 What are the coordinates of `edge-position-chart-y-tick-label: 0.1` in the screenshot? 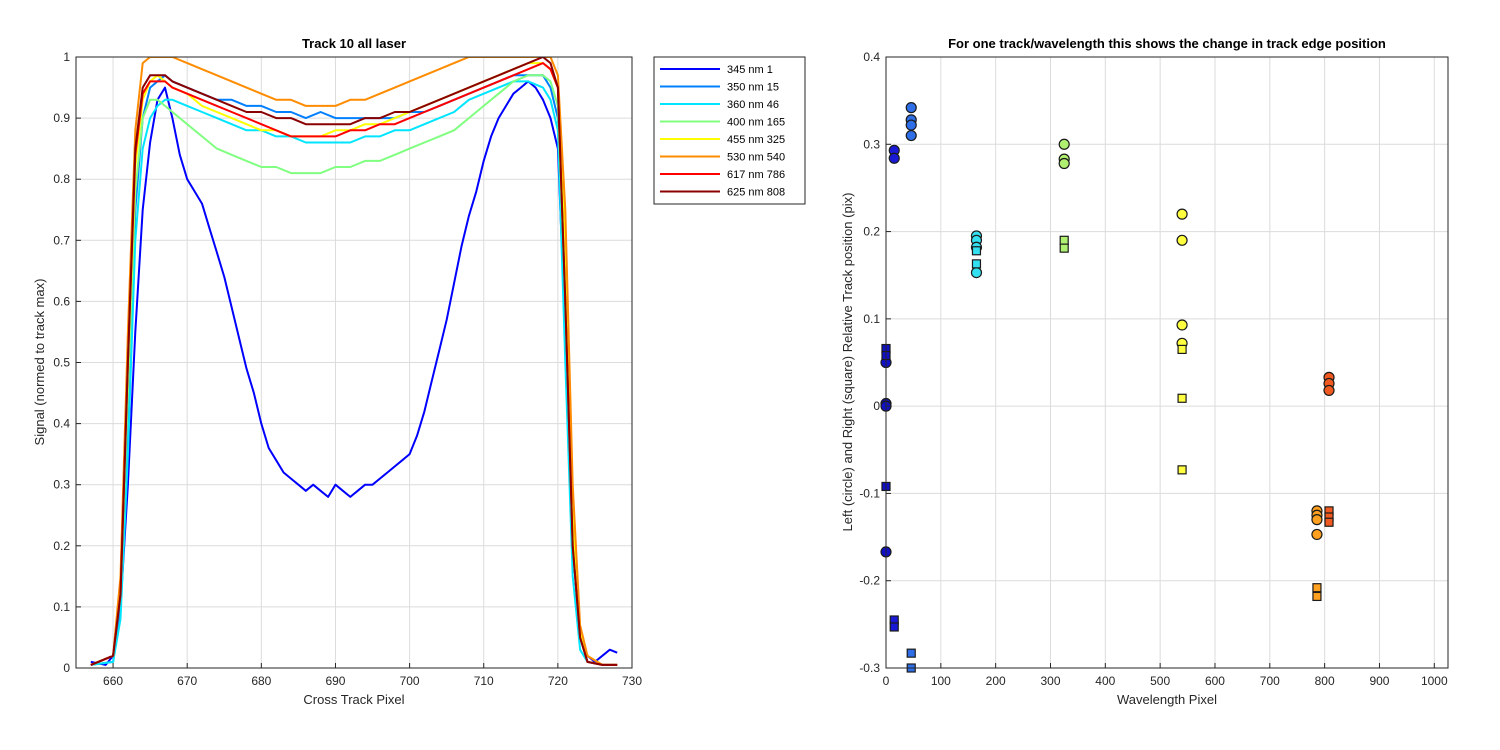 It's located at (871, 319).